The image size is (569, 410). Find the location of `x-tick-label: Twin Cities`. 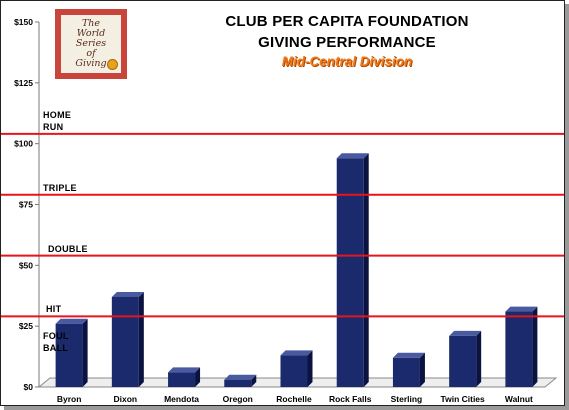

x-tick-label: Twin Cities is located at coordinates (463, 399).